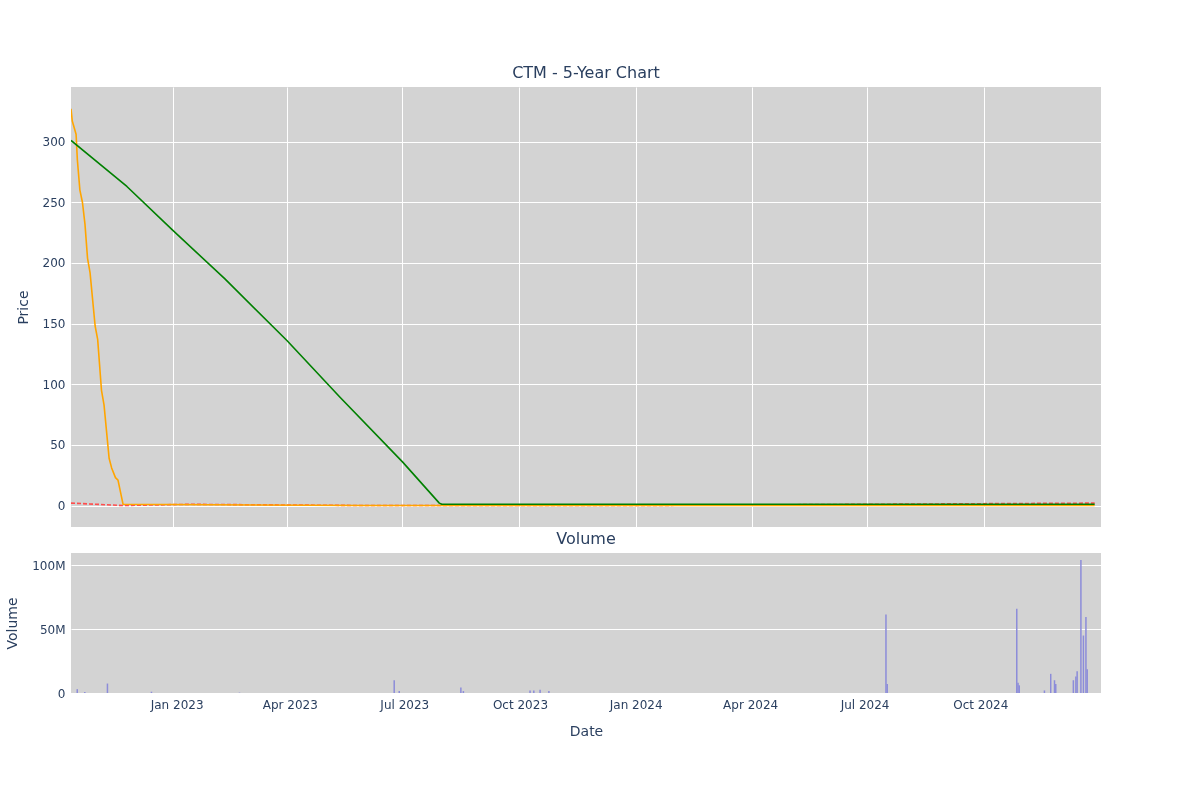 This screenshot has height=800, width=1200. What do you see at coordinates (54, 142) in the screenshot?
I see `y-tick-label: 300` at bounding box center [54, 142].